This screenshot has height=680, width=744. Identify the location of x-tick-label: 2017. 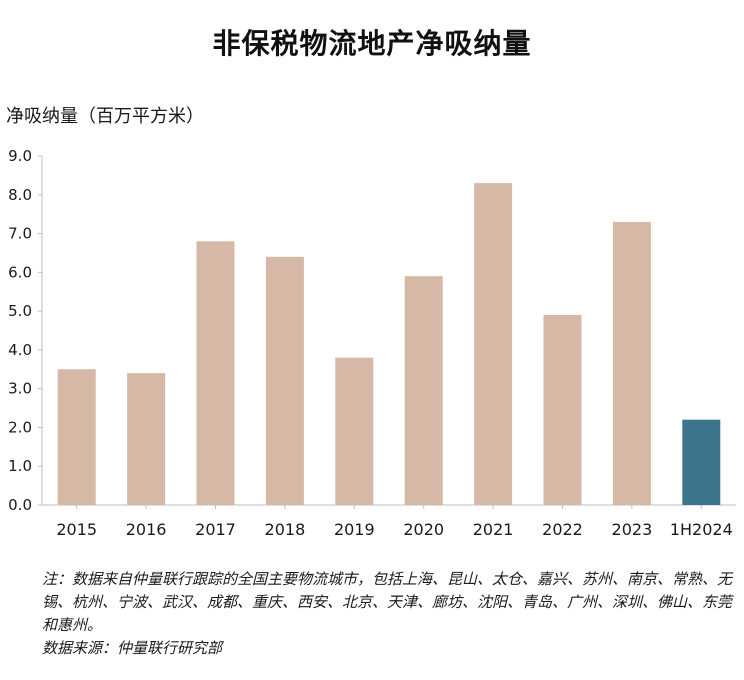
(215, 529).